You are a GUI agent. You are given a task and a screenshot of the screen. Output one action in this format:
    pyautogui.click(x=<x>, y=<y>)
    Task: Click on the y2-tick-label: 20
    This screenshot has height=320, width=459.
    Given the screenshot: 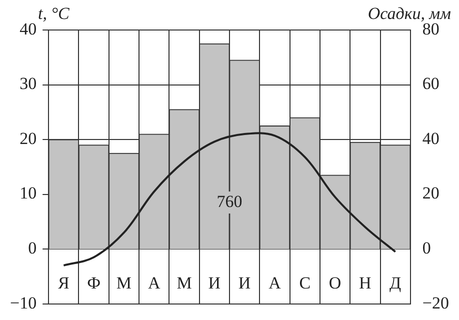 What is the action you would take?
    pyautogui.click(x=431, y=193)
    